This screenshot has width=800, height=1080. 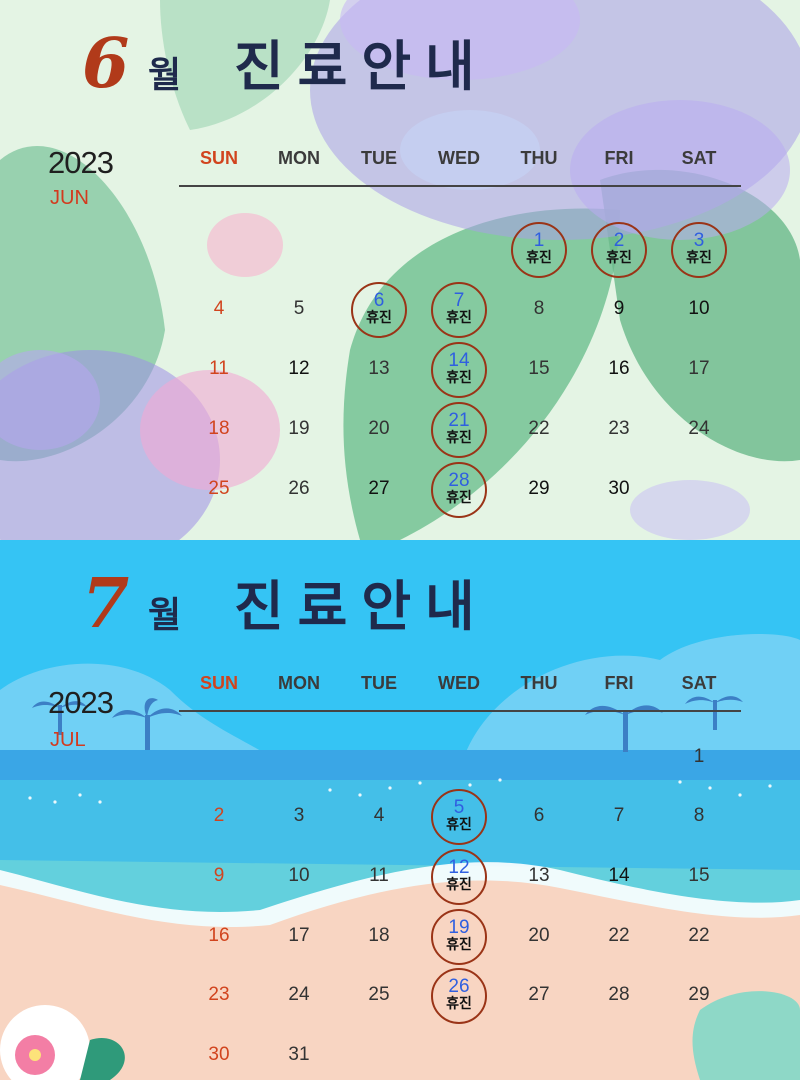 What do you see at coordinates (62, 1042) in the screenshot?
I see `hibiscus-flower-icon` at bounding box center [62, 1042].